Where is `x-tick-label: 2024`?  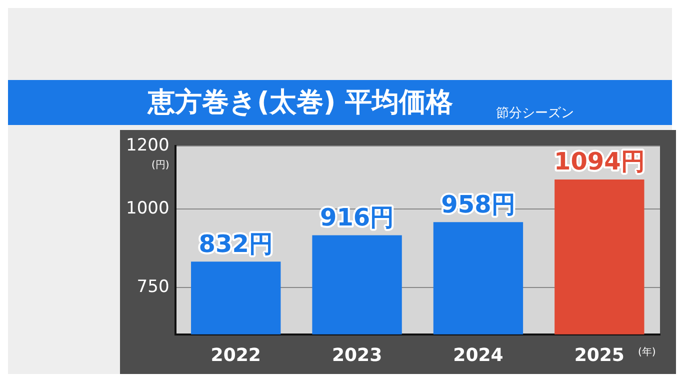 x-tick-label: 2024 is located at coordinates (478, 355).